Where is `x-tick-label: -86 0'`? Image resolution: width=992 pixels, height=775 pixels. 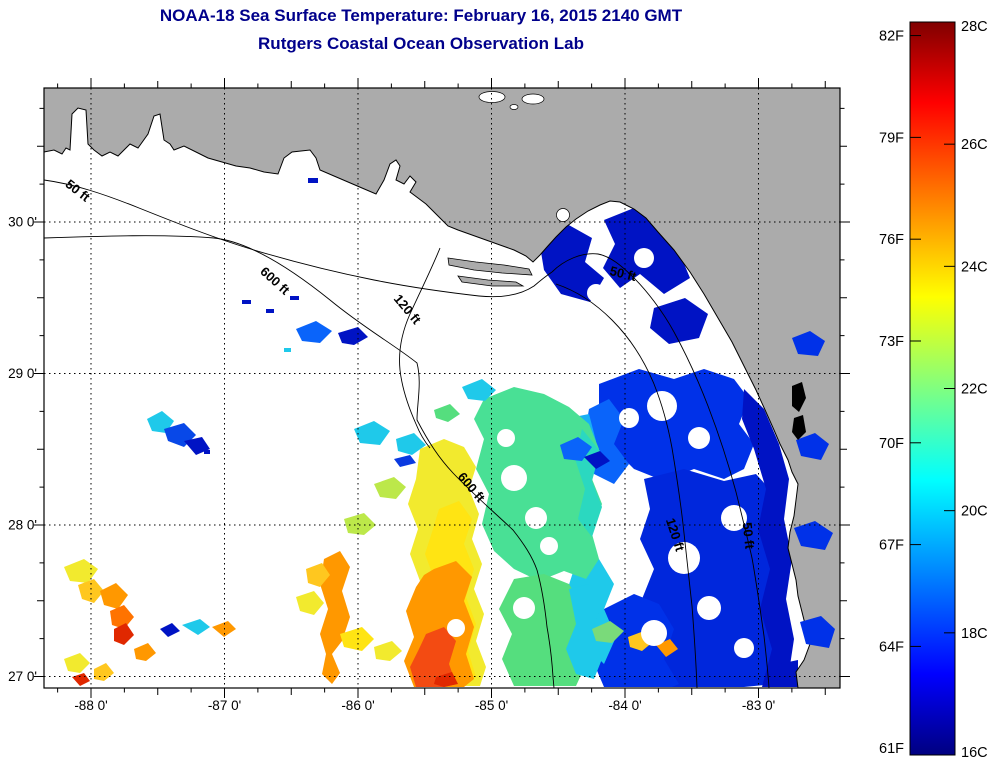 x-tick-label: -86 0' is located at coordinates (357, 705).